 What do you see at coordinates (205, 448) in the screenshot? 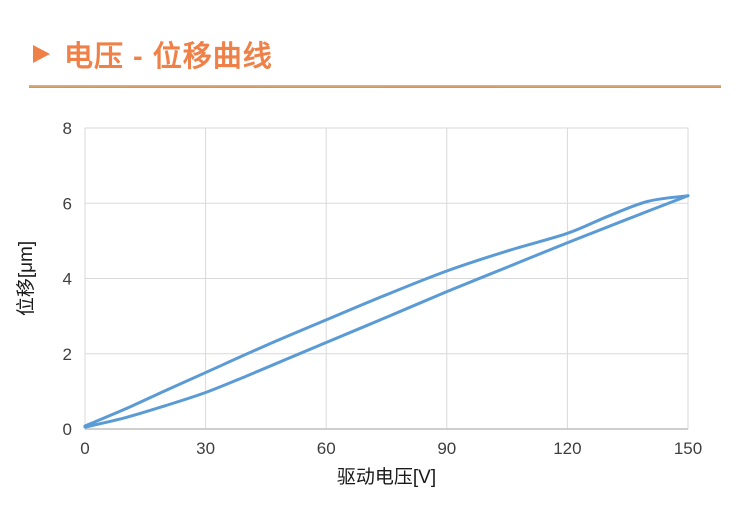
I see `x-tick-label: 30` at bounding box center [205, 448].